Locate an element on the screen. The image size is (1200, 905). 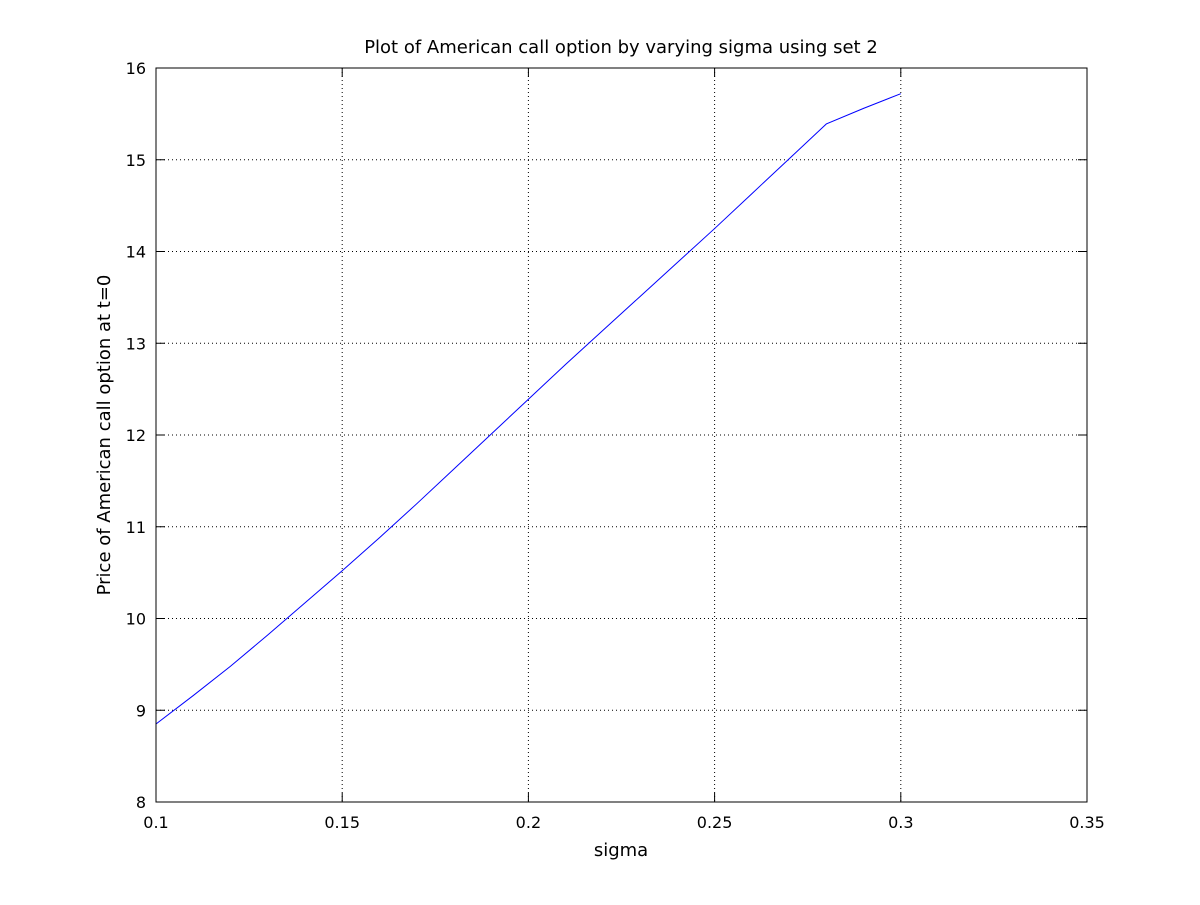
x-tick-labels: 0.1 0.15 0.2 0.25 0.3 0.35 is located at coordinates (624, 822).